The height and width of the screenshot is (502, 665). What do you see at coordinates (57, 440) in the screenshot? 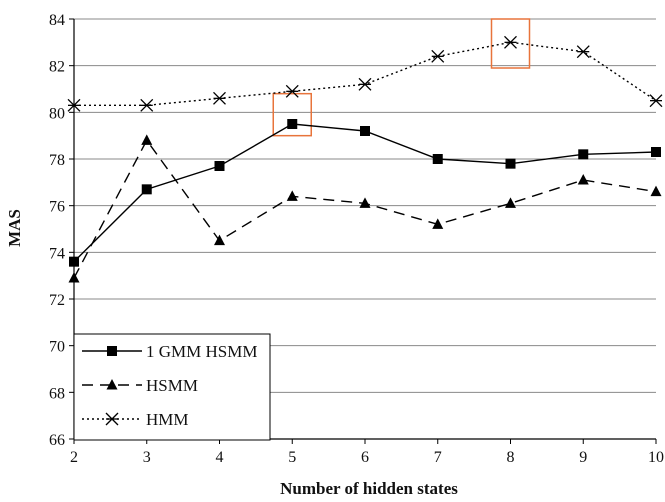
I see `y-tick-label: 66` at bounding box center [57, 440].